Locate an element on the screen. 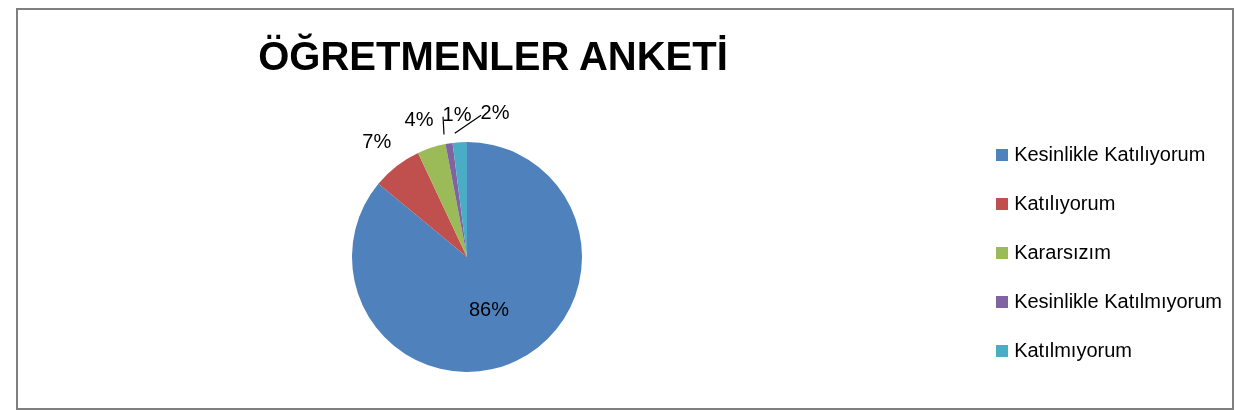 This screenshot has height=410, width=1235. chart-title: ÖĞRETMENLER ANKETİ is located at coordinates (493, 56).